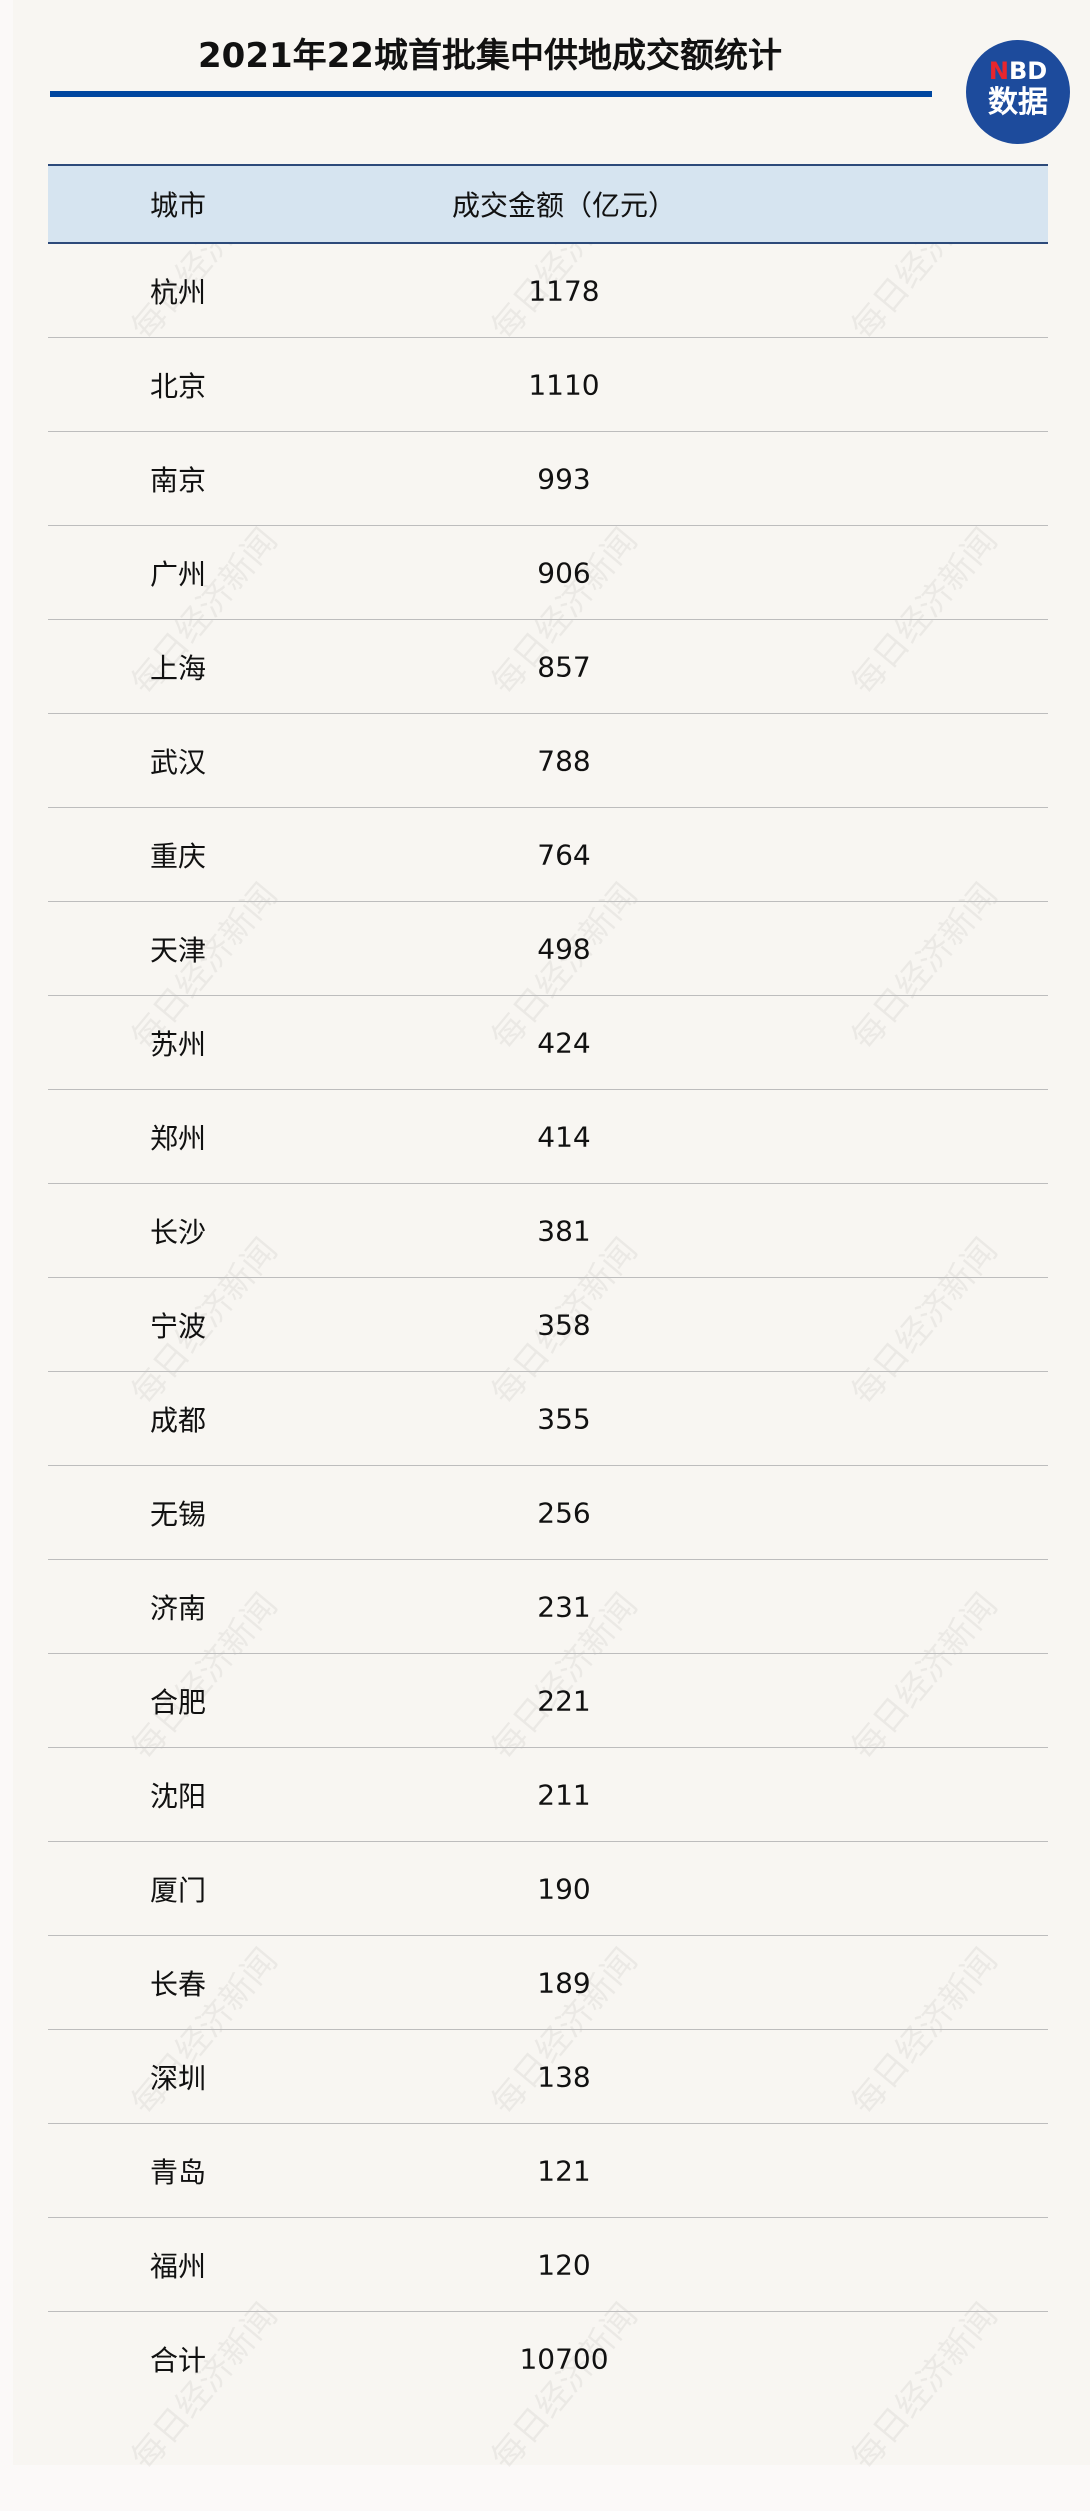 The width and height of the screenshot is (1090, 2511). Describe the element at coordinates (564, 1982) in the screenshot. I see `amount-cell: 189` at that location.